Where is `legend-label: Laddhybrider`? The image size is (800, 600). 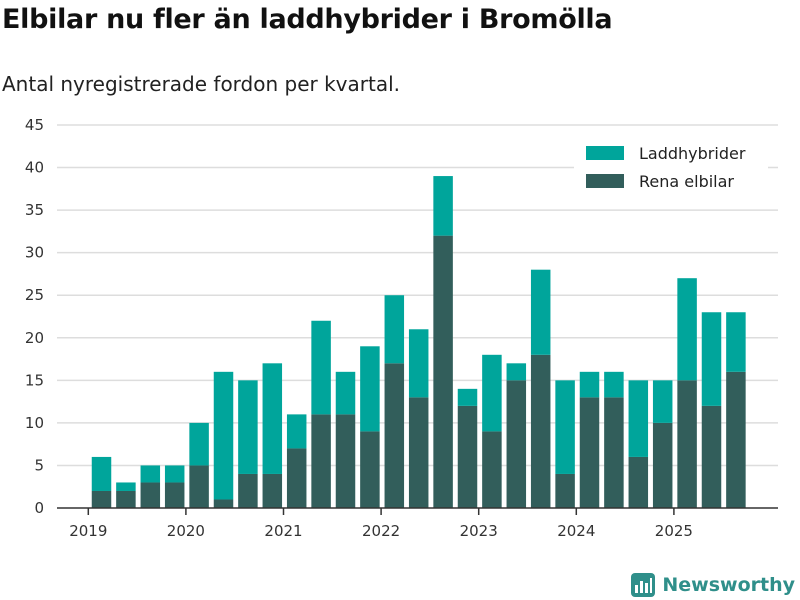
legend-label: Laddhybrider is located at coordinates (692, 153).